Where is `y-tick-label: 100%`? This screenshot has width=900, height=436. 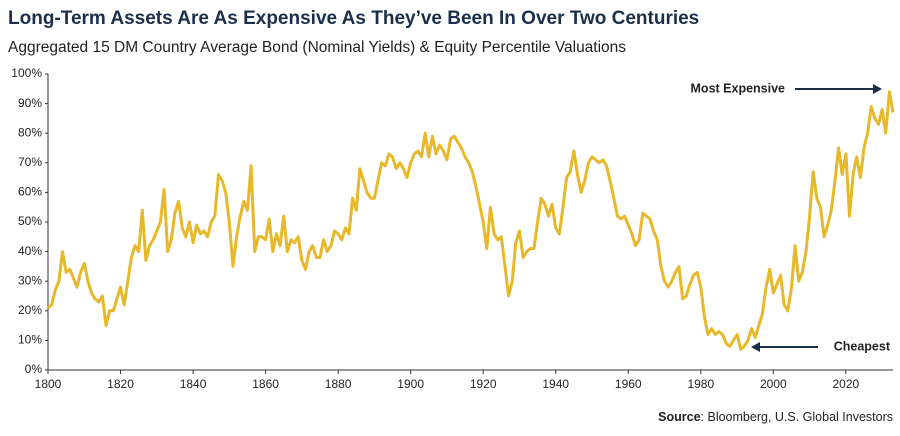
y-tick-label: 100% is located at coordinates (26, 73).